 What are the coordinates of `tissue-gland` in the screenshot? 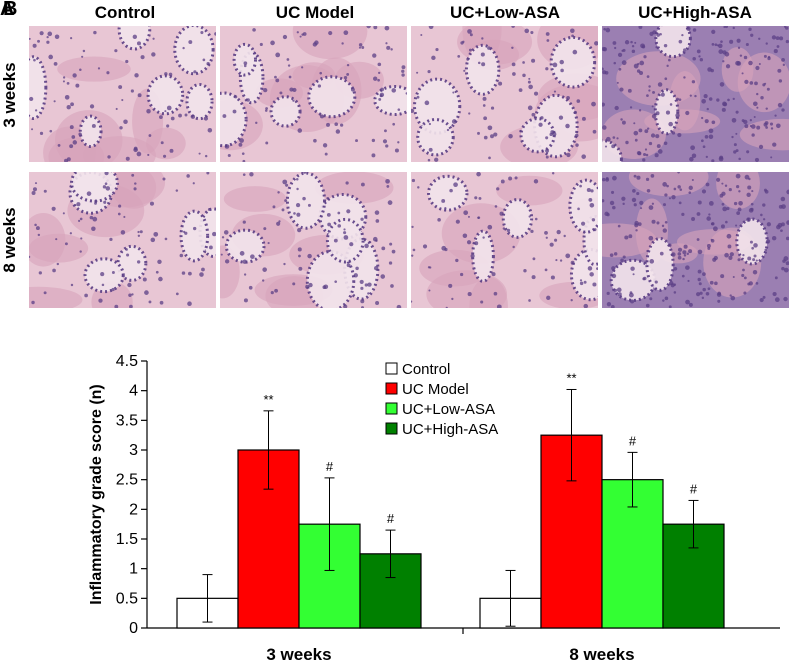 It's located at (38, 87).